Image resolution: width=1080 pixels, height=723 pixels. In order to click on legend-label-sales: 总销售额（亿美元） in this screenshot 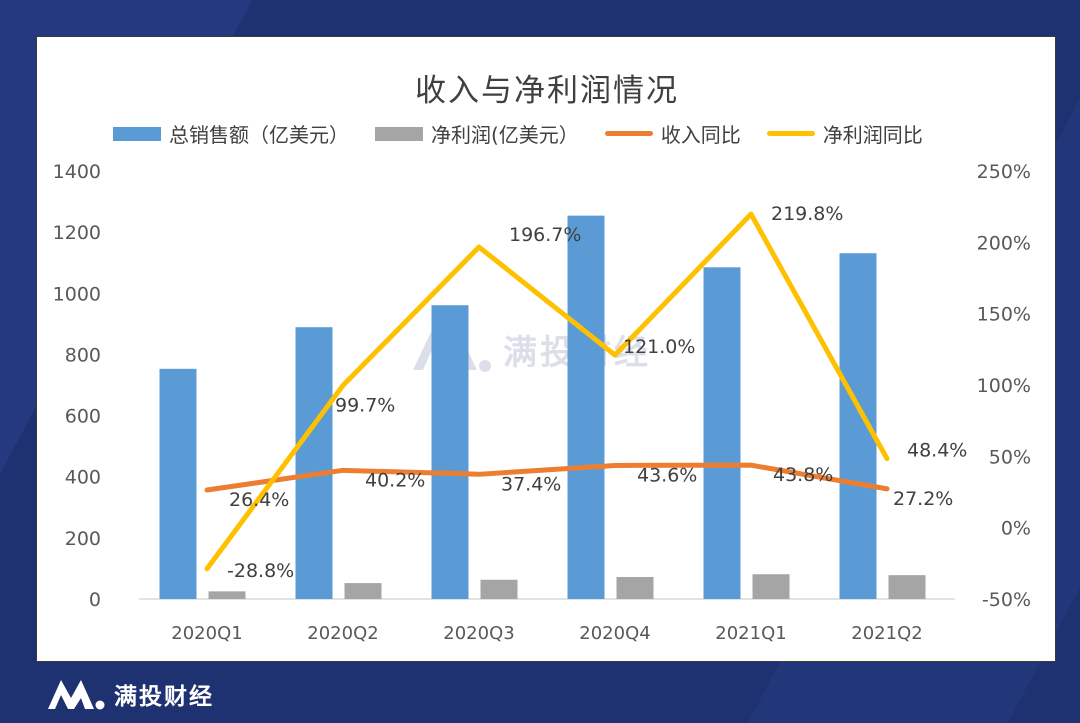, I will do `click(259, 135)`.